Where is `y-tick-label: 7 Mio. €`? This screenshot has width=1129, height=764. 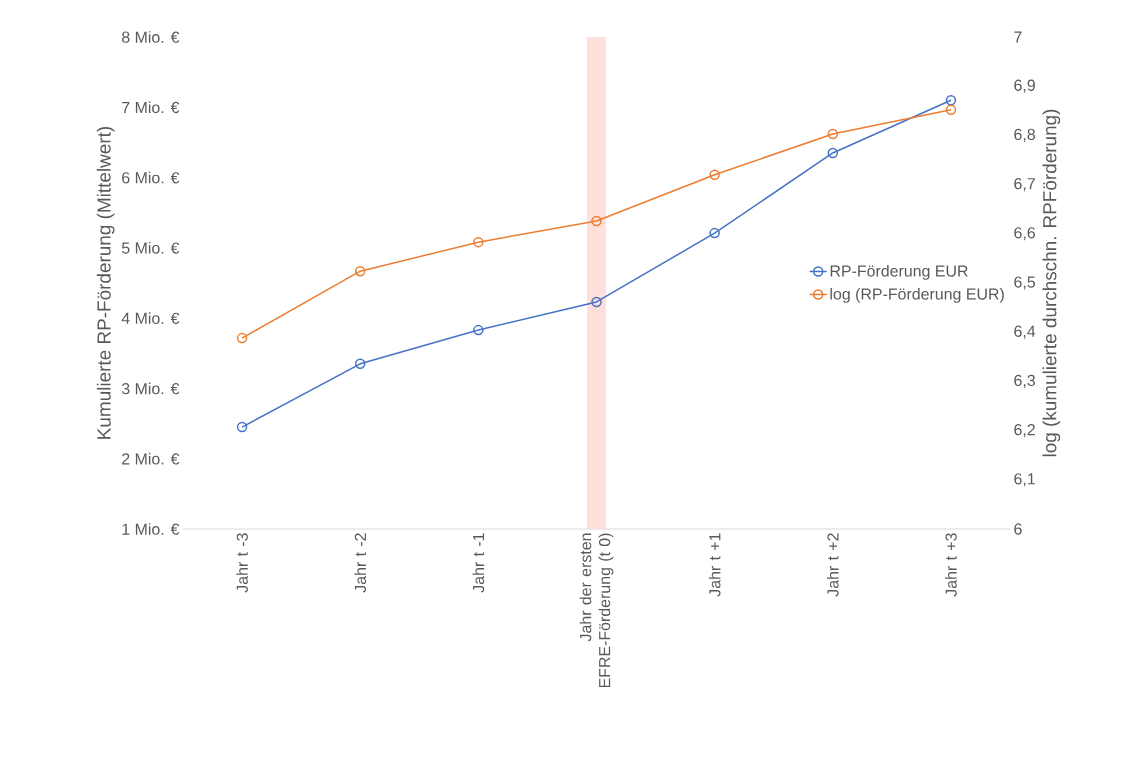 y-tick-label: 7 Mio. € is located at coordinates (151, 107).